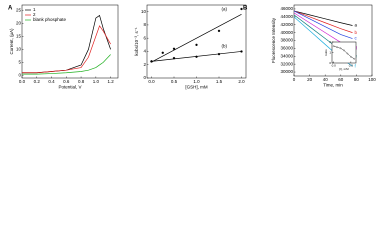 This screenshot has width=378, height=240. What do you see at coordinates (286, 16) in the screenshot?
I see `y-tick-label: 44000` at bounding box center [286, 16].